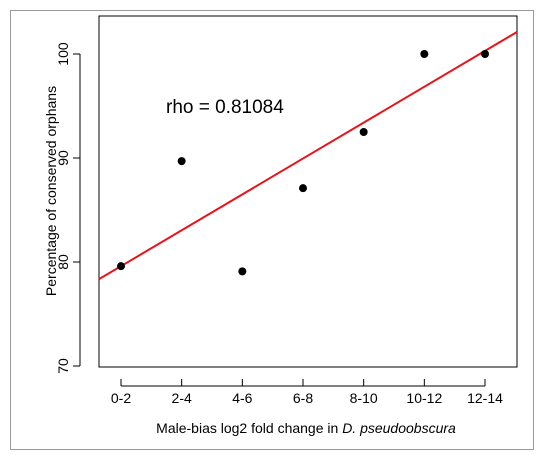 The image size is (544, 460). What do you see at coordinates (63, 158) in the screenshot?
I see `y-tick-label: 90` at bounding box center [63, 158].